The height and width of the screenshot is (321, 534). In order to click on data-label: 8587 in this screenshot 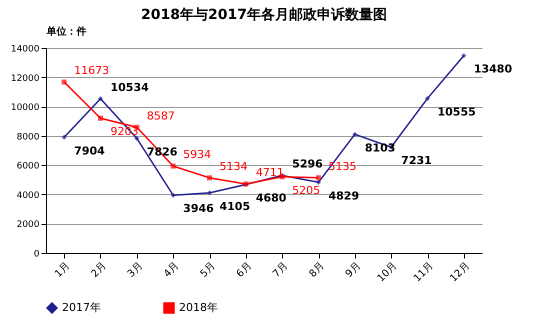, I will do `click(160, 115)`.